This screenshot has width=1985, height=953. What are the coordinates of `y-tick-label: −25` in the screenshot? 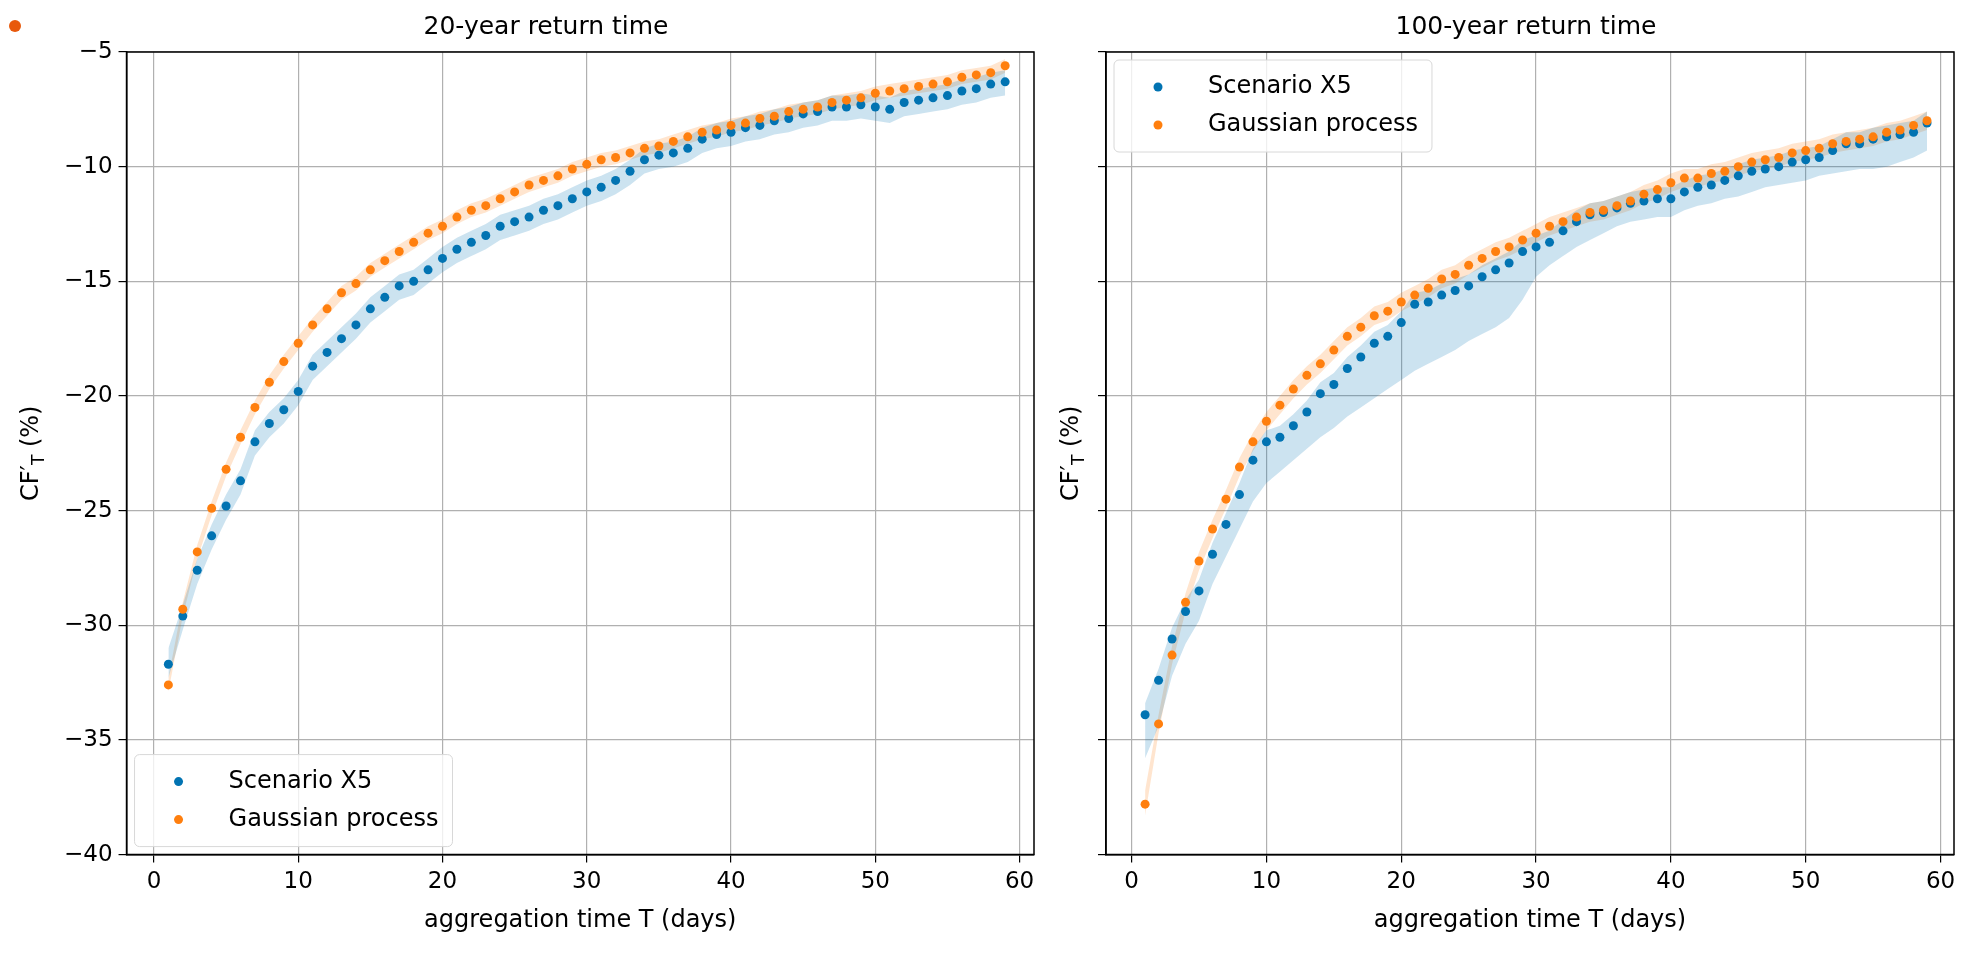 It's located at (88, 508).